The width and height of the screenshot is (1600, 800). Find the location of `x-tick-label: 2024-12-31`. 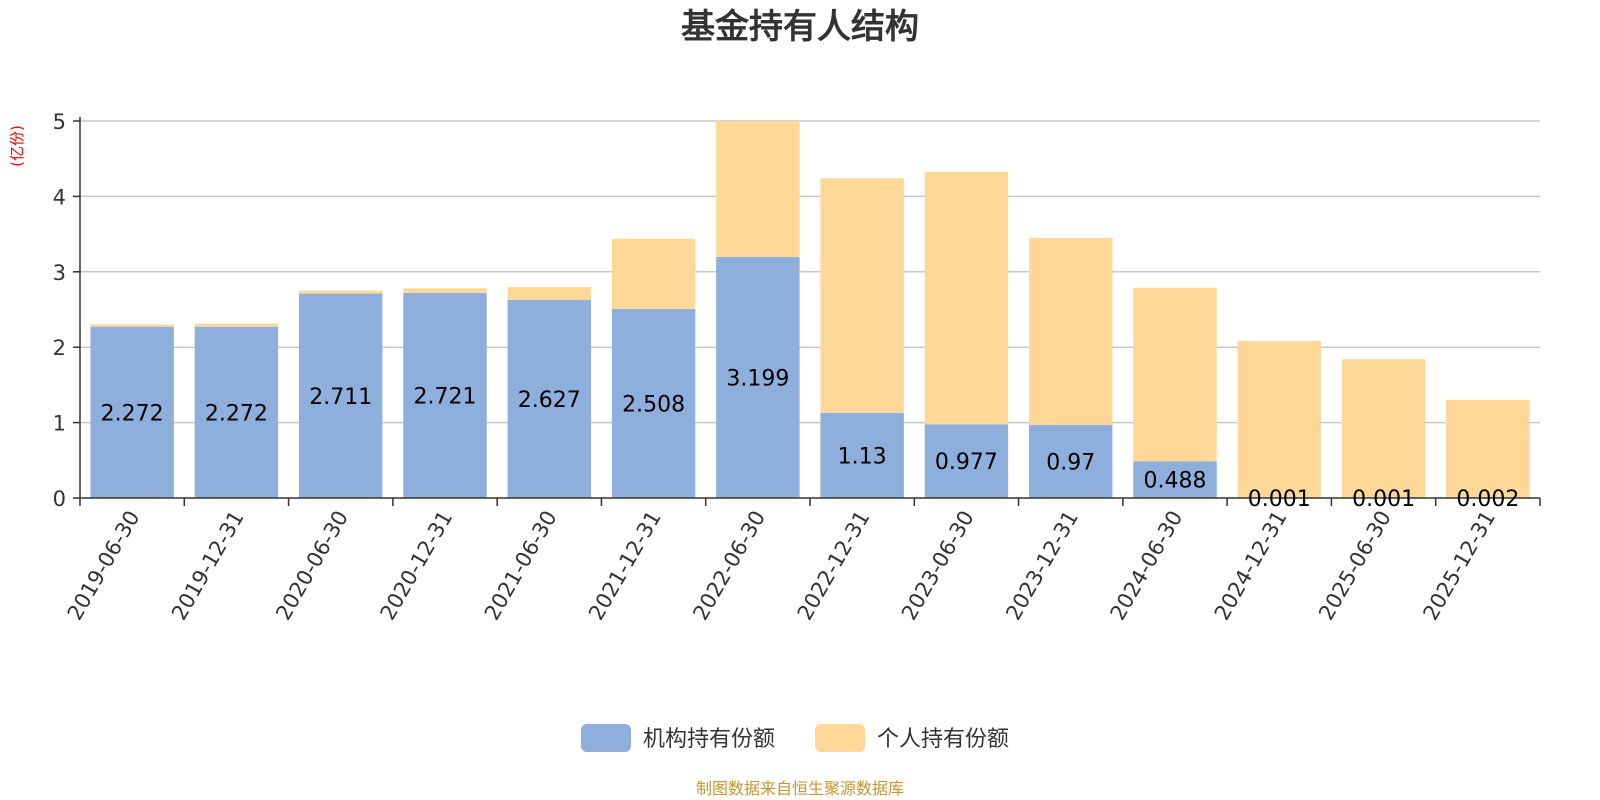

x-tick-label: 2024-12-31 is located at coordinates (1251, 566).